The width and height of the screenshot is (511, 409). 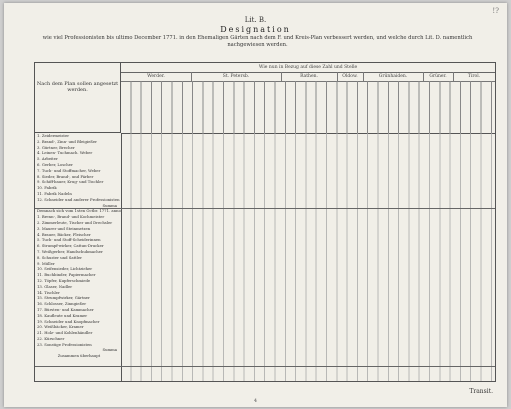 What do you see at coordinates (48, 292) in the screenshot?
I see `table-row: 14. Tischler` at bounding box center [48, 292].